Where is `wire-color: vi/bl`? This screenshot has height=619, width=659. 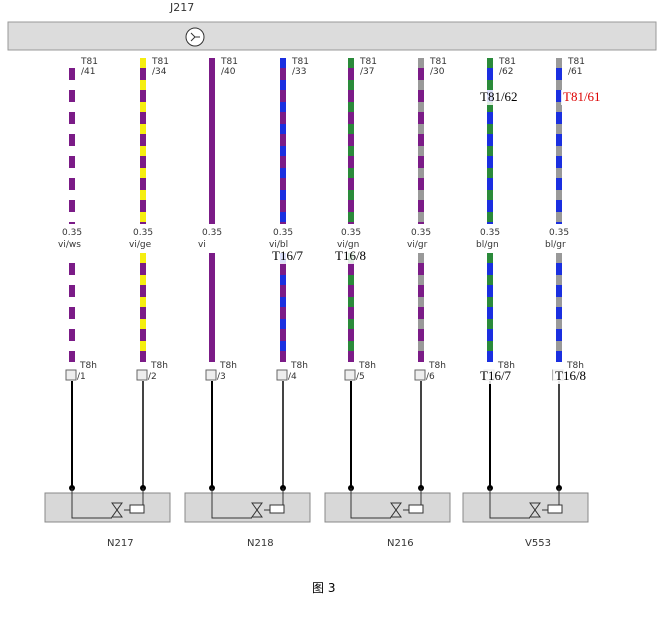 wire-color: vi/bl is located at coordinates (278, 245).